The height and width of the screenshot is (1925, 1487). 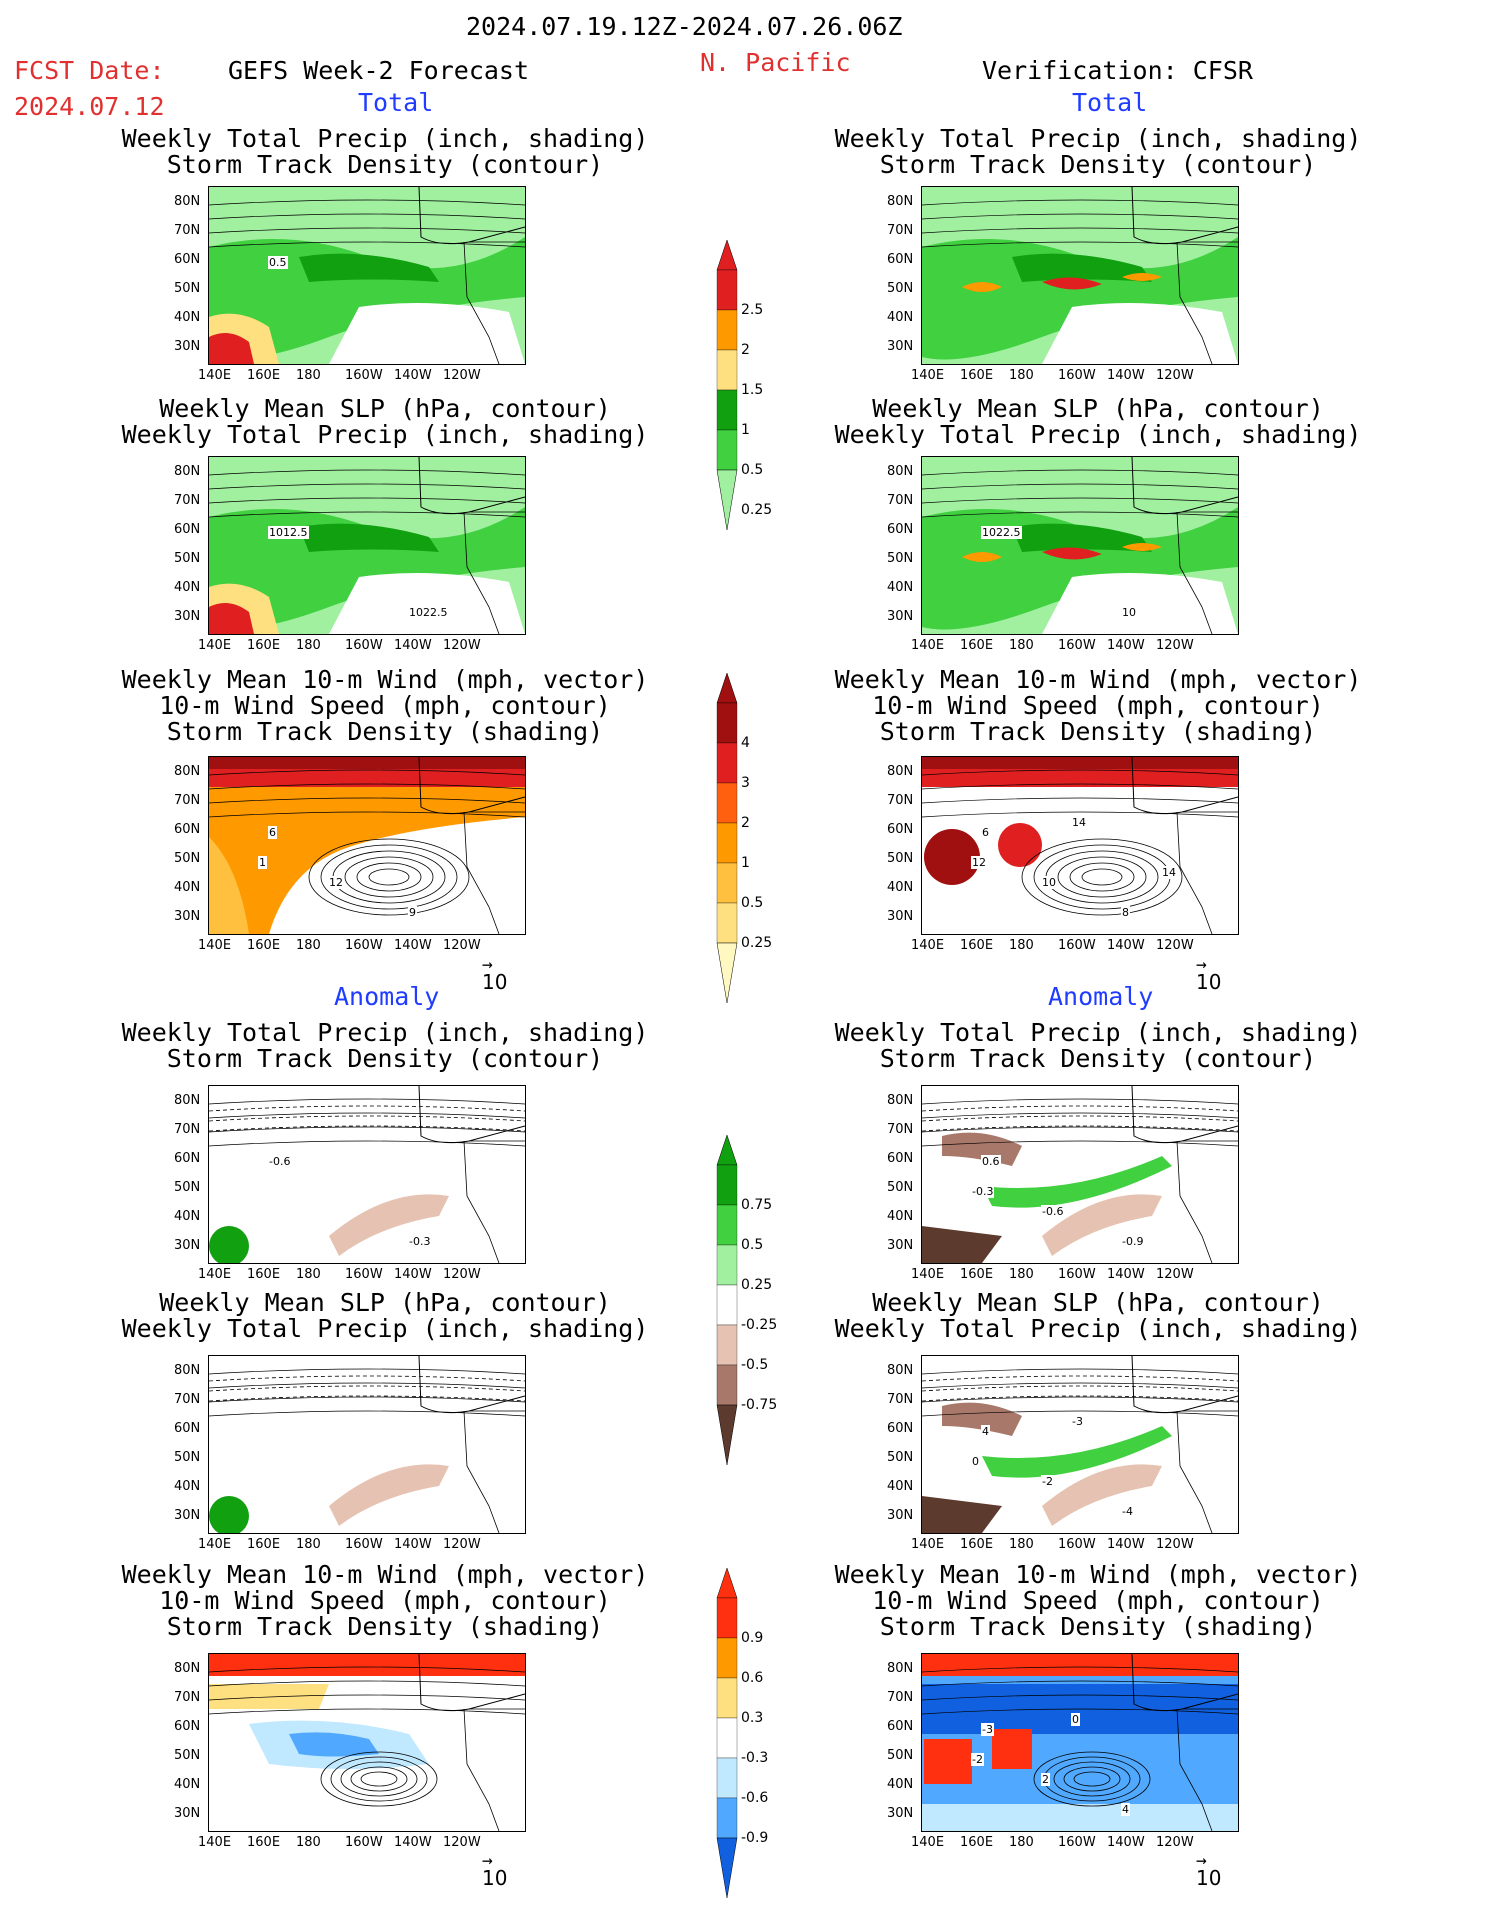 What do you see at coordinates (288, 532) in the screenshot?
I see `contour-label: 1012.5` at bounding box center [288, 532].